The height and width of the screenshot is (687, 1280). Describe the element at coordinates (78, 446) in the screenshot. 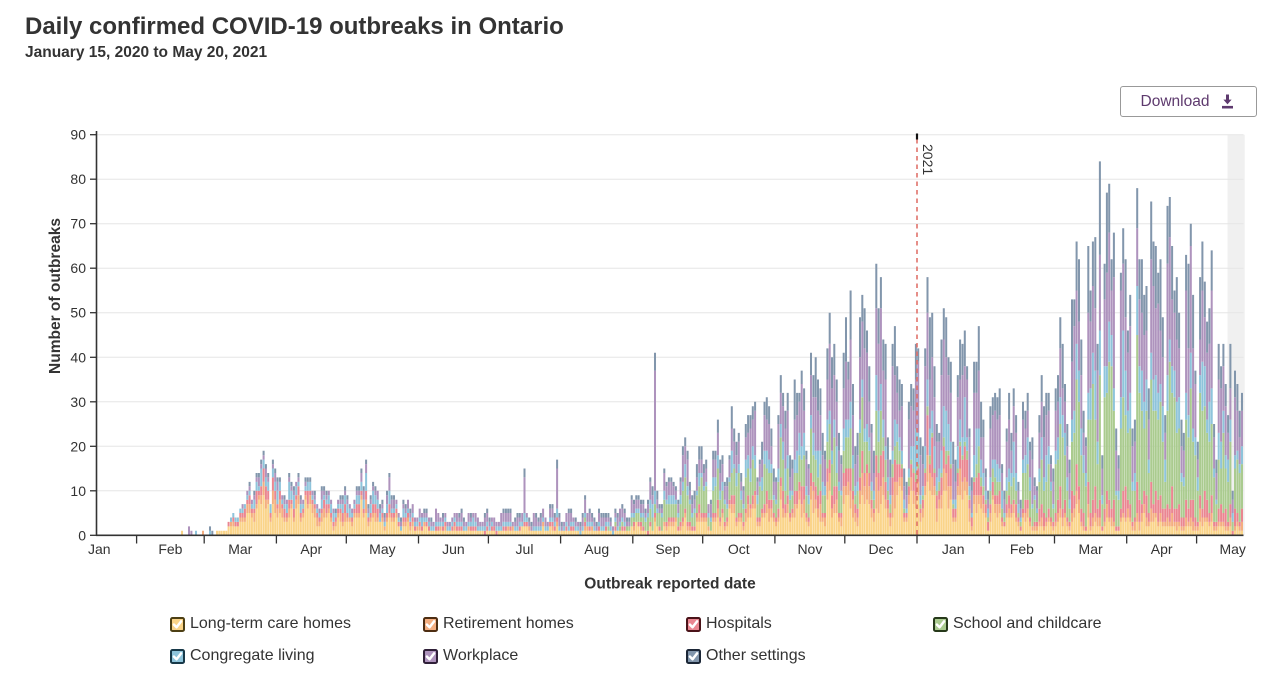

I see `svg-text: 20` at that location.